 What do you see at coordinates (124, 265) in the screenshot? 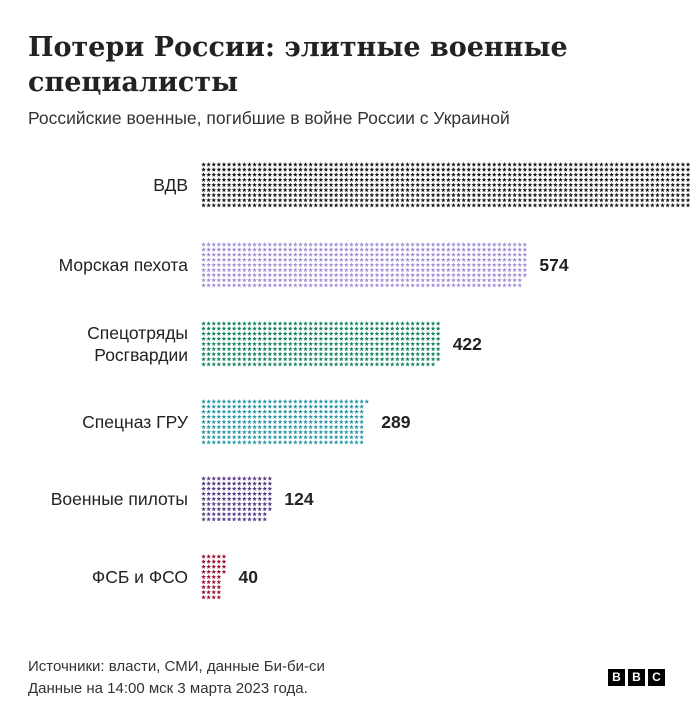
I see `category-label-1: Морская пехота` at bounding box center [124, 265].